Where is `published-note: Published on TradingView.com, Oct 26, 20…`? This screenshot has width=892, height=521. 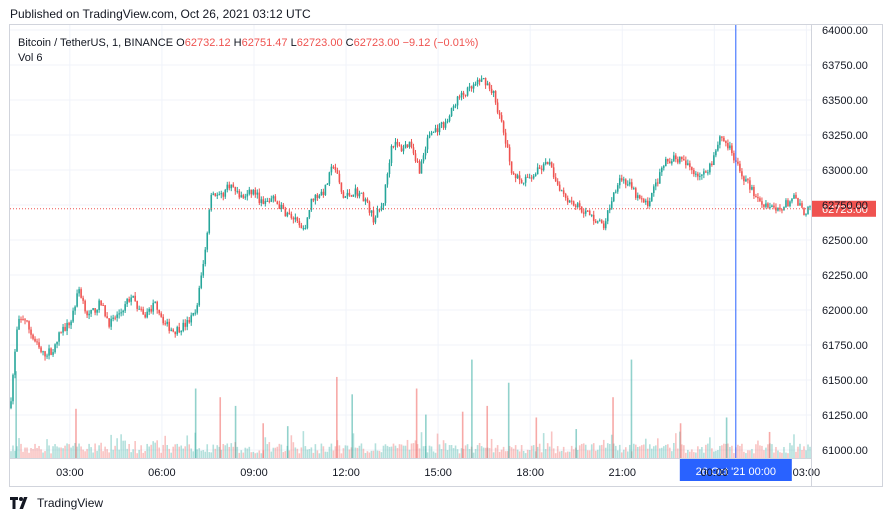
published-note: Published on TradingView.com, Oct 26, 20… is located at coordinates (160, 14).